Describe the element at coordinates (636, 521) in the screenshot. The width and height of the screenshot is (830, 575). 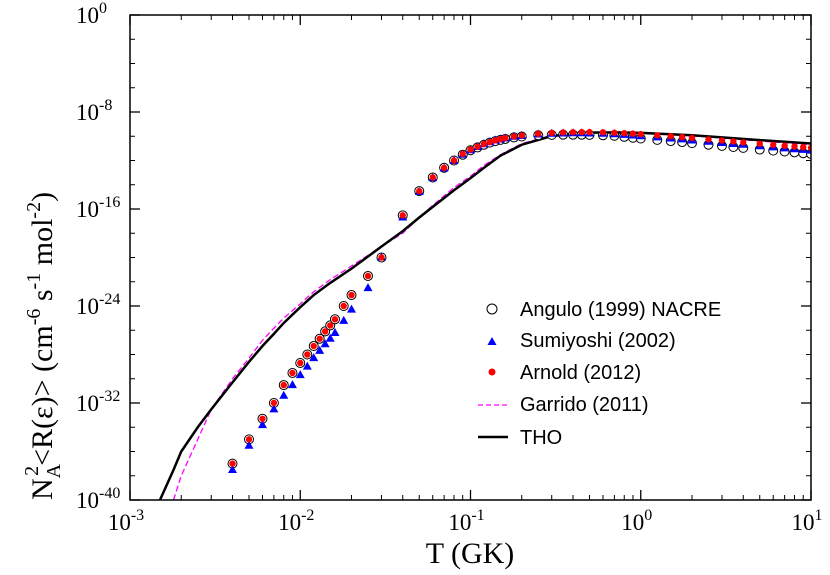
I see `x-tick-label: 10⁰` at that location.